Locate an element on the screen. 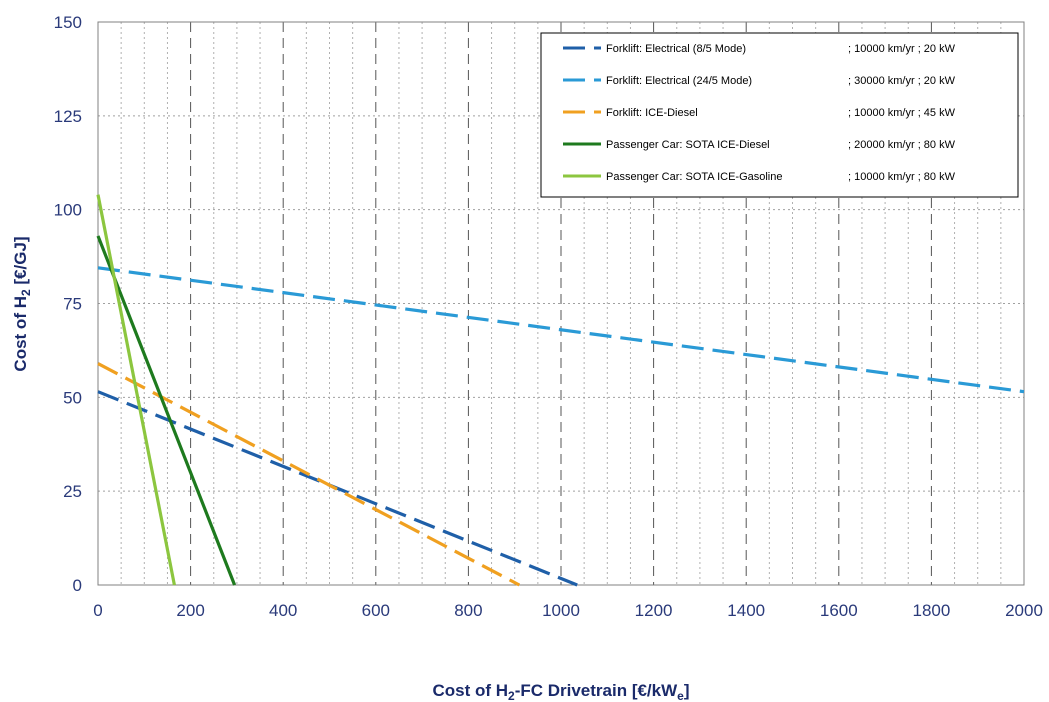  x-tick-label: 400 is located at coordinates (283, 610).